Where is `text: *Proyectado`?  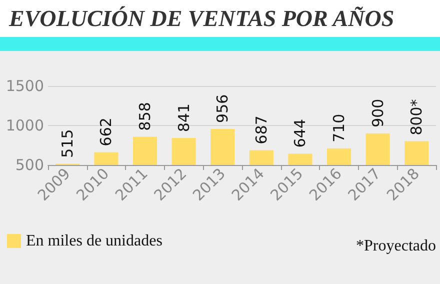 text: *Proyectado is located at coordinates (396, 246).